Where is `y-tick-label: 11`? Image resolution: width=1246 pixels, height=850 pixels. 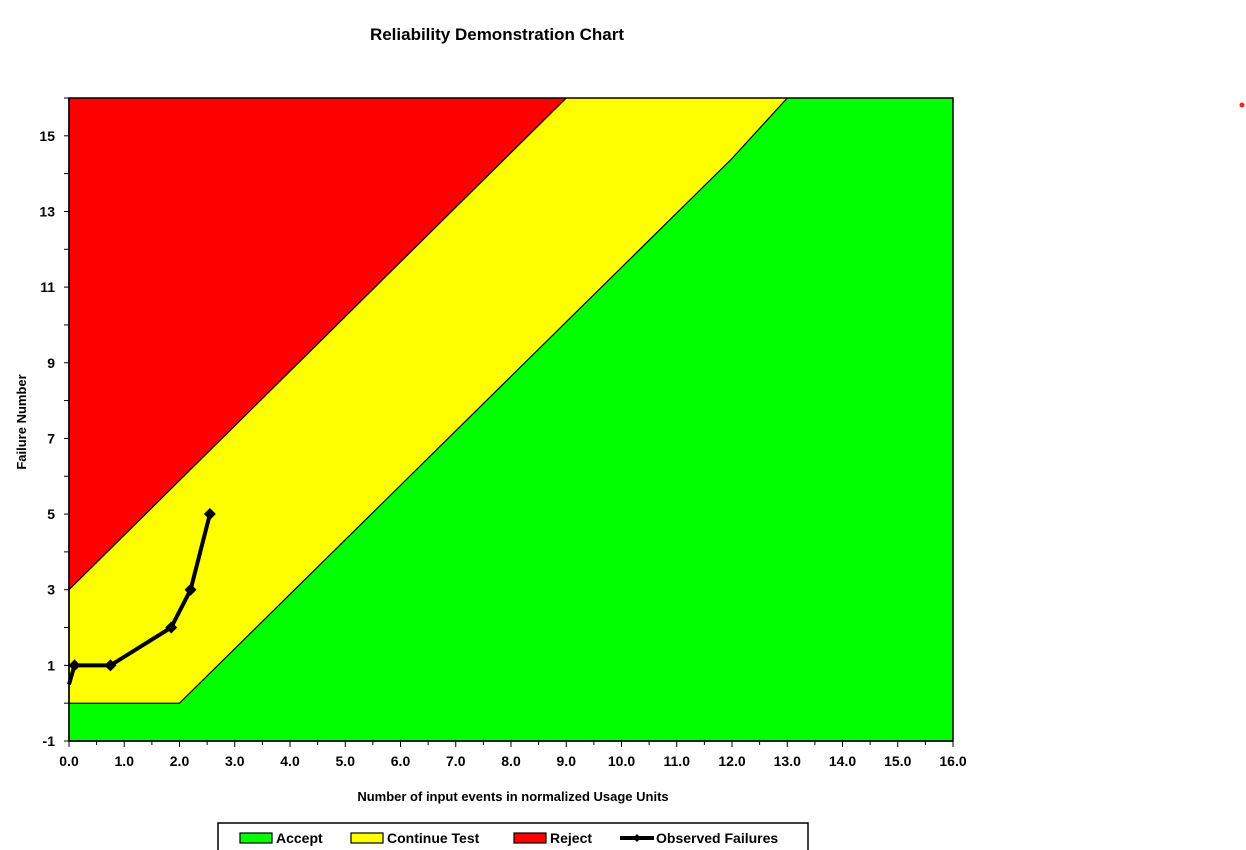 y-tick-label: 11 is located at coordinates (47, 287).